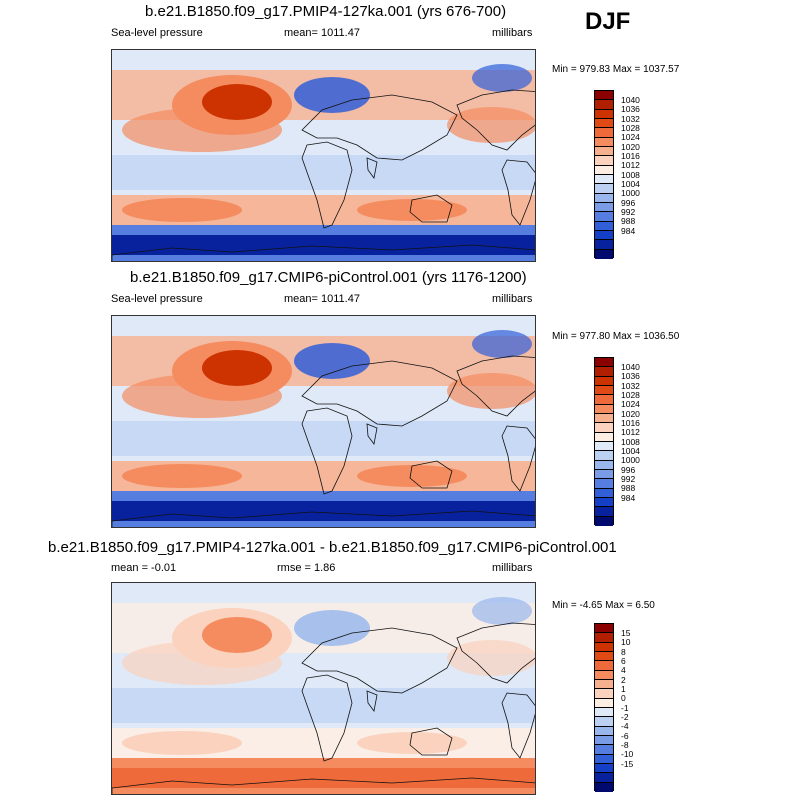 The image size is (800, 800). Describe the element at coordinates (323, 155) in the screenshot. I see `panel-1-map` at that location.